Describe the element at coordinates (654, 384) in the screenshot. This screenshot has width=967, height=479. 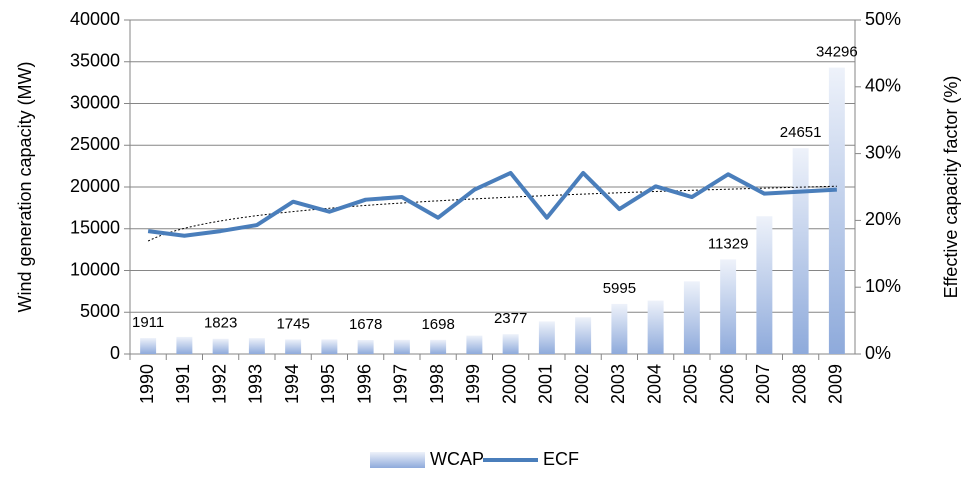
I see `x-tick-label: 2004` at that location.